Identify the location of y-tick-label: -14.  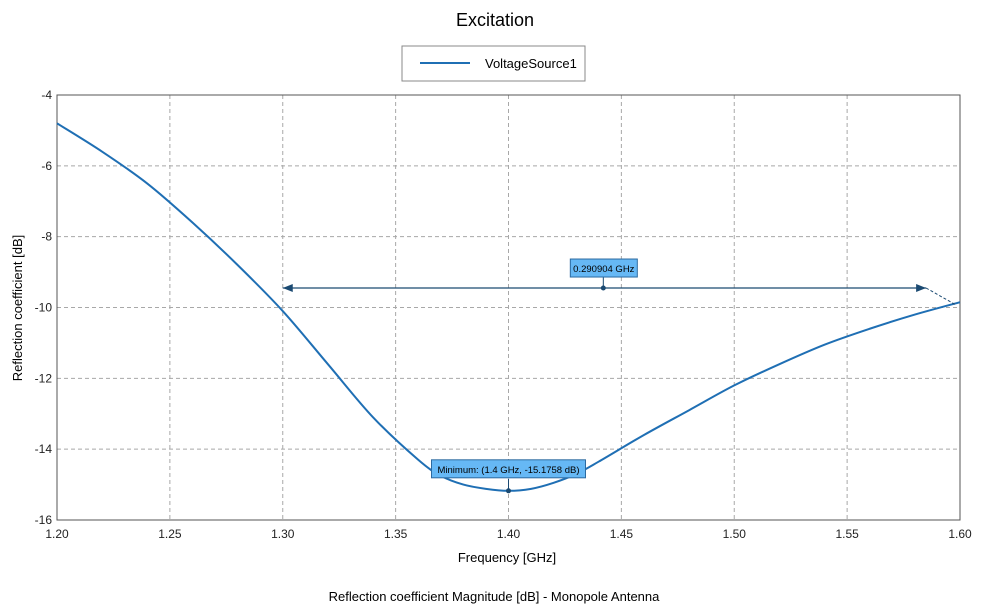
(44, 449).